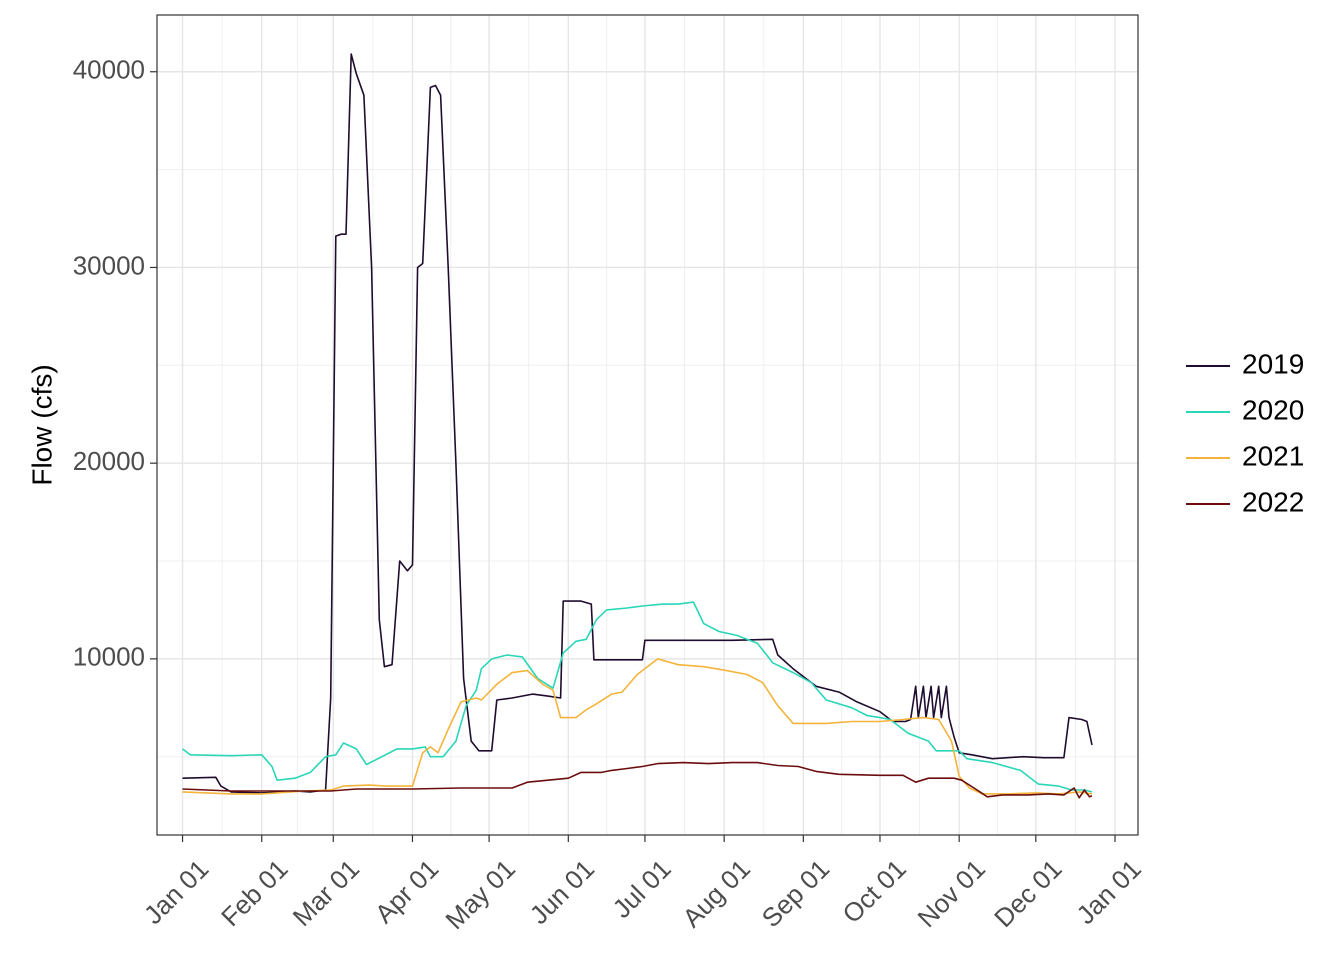 The width and height of the screenshot is (1344, 960). What do you see at coordinates (1273, 363) in the screenshot?
I see `legend-label-2019: 2019` at bounding box center [1273, 363].